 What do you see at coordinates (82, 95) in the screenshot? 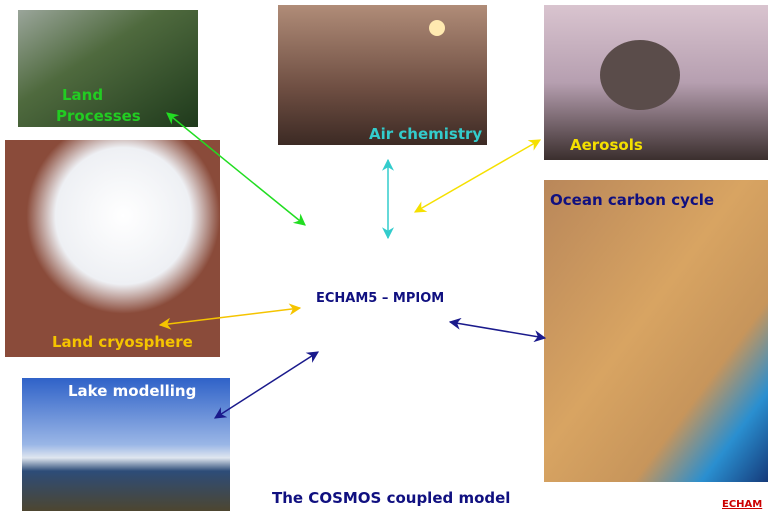
I see `node-label: Land` at bounding box center [82, 95].